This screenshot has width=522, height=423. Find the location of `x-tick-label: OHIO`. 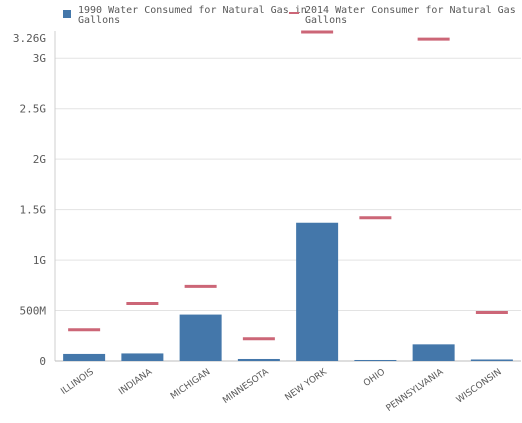

x-tick-label: OHIO is located at coordinates (374, 378).